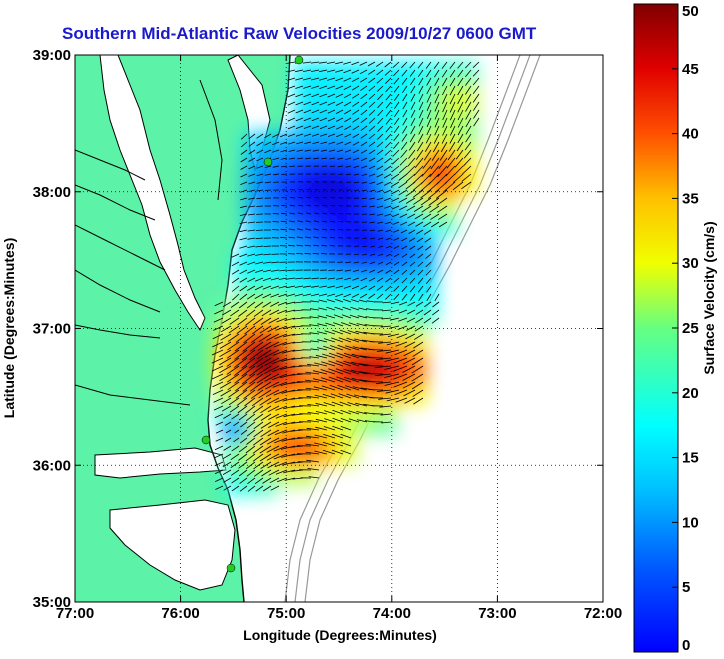 This screenshot has height=659, width=724. I want to click on y-tick-label: 37:00, so click(52, 329).